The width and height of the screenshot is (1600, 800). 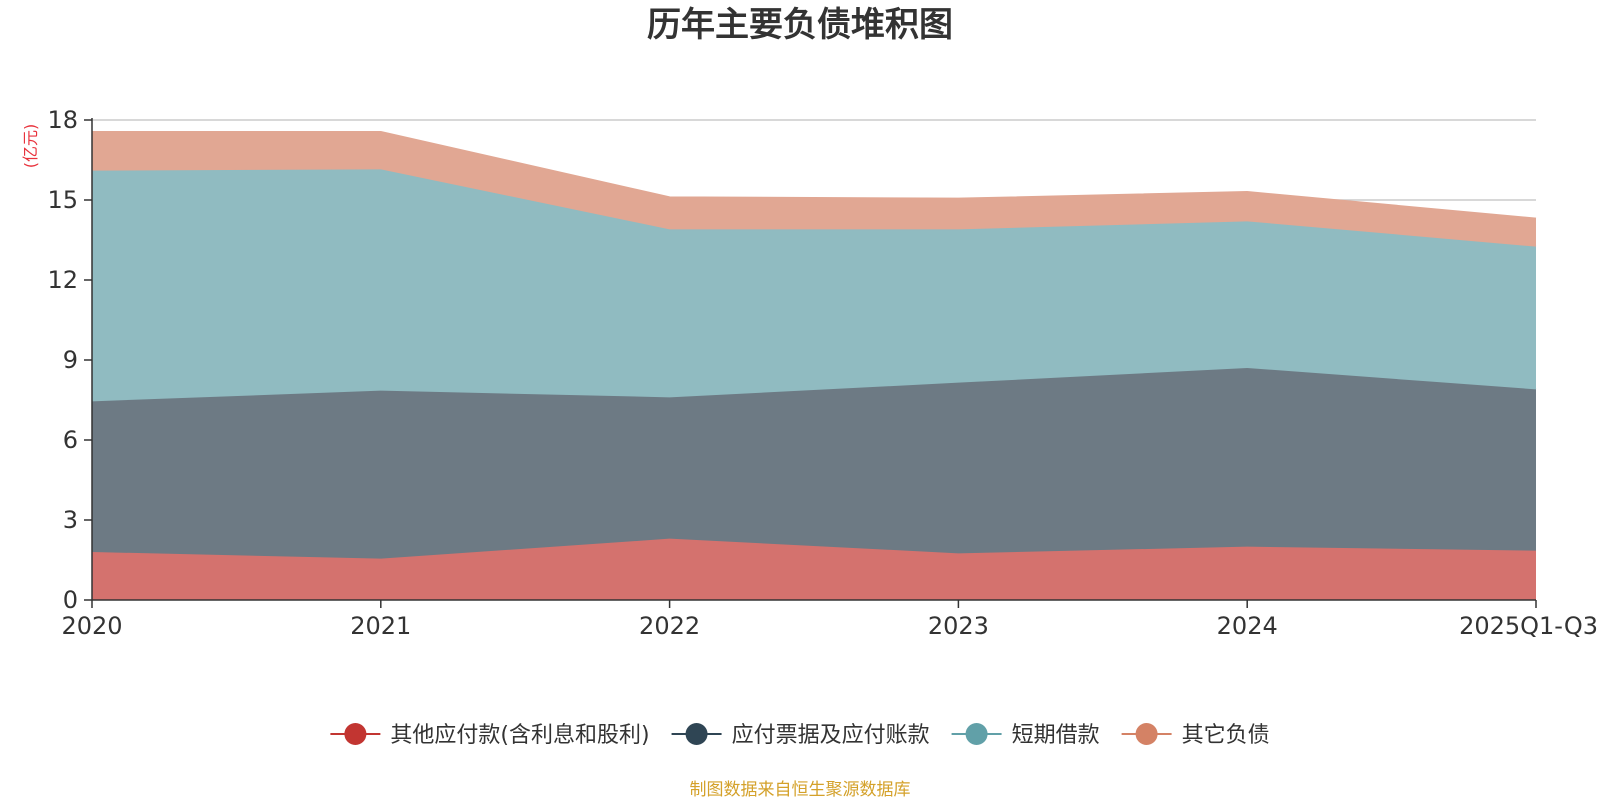 What do you see at coordinates (958, 626) in the screenshot?
I see `x-tick-label-2023: 2023` at bounding box center [958, 626].